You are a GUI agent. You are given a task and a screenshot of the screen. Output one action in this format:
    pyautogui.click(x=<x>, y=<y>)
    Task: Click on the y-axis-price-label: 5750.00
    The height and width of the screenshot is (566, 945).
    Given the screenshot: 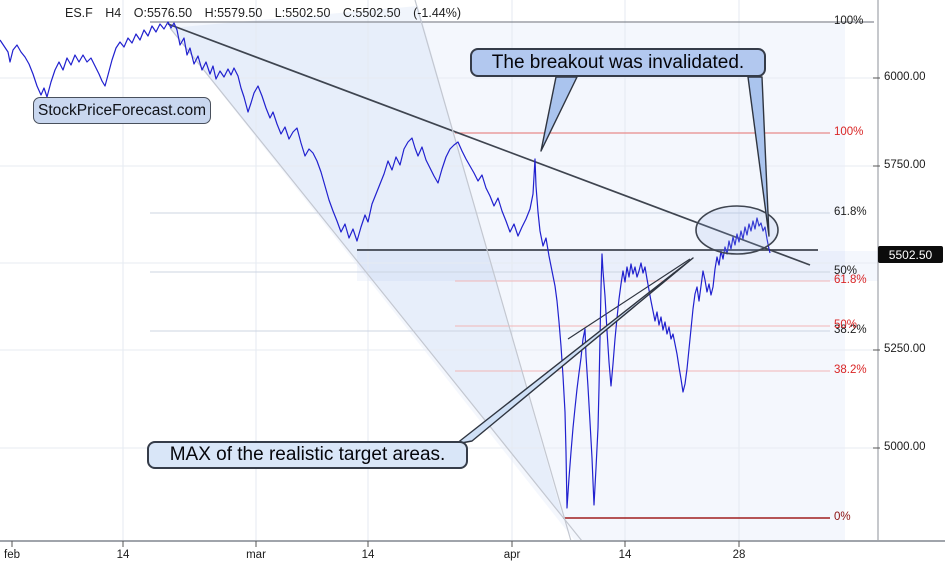 What is the action you would take?
    pyautogui.click(x=905, y=165)
    